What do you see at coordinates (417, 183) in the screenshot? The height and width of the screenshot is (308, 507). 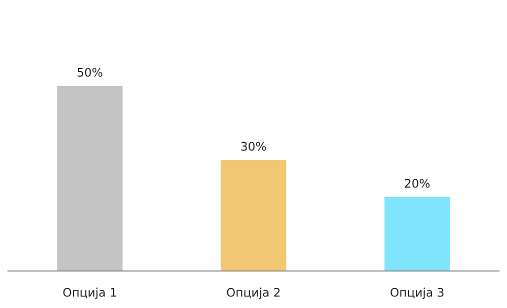 I see `data-label: 20%` at bounding box center [417, 183].